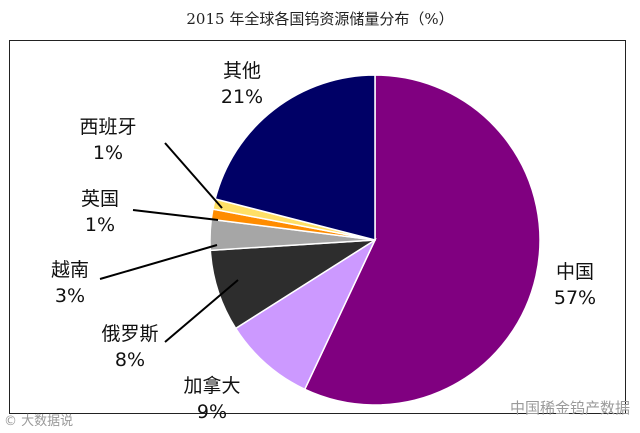 The image size is (640, 433). I want to click on slice-label-other: 其他, so click(242, 71).